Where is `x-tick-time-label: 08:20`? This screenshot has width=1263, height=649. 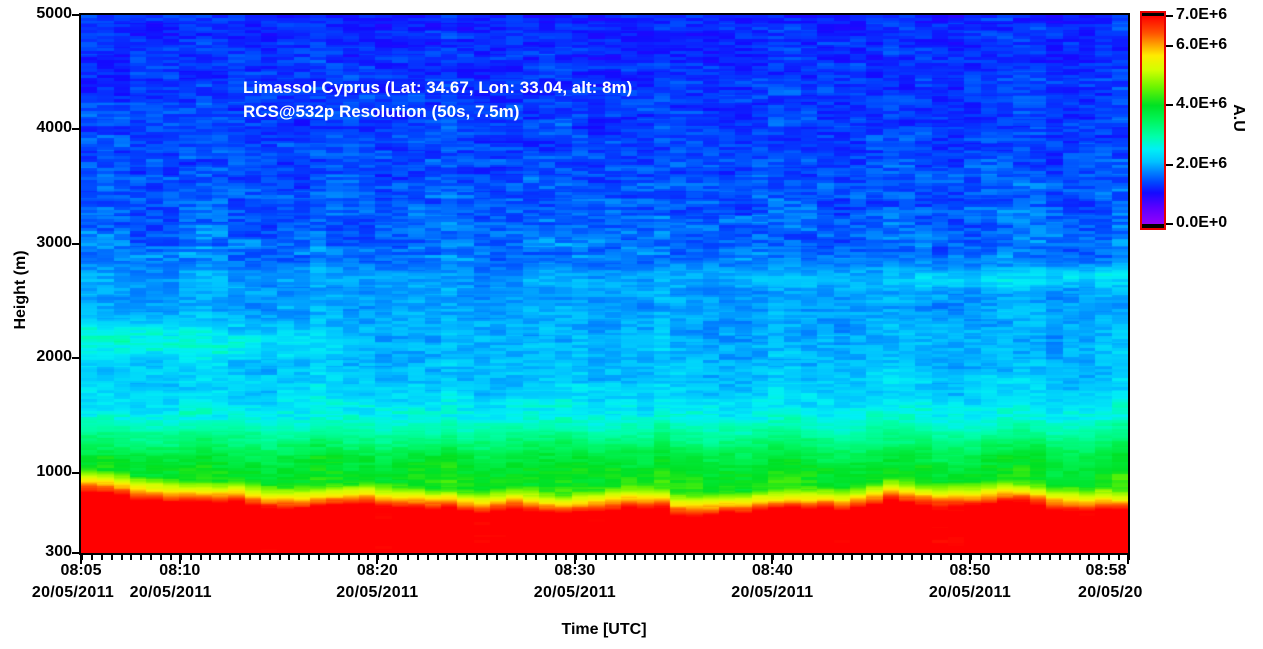 x-tick-time-label: 08:20 is located at coordinates (377, 570).